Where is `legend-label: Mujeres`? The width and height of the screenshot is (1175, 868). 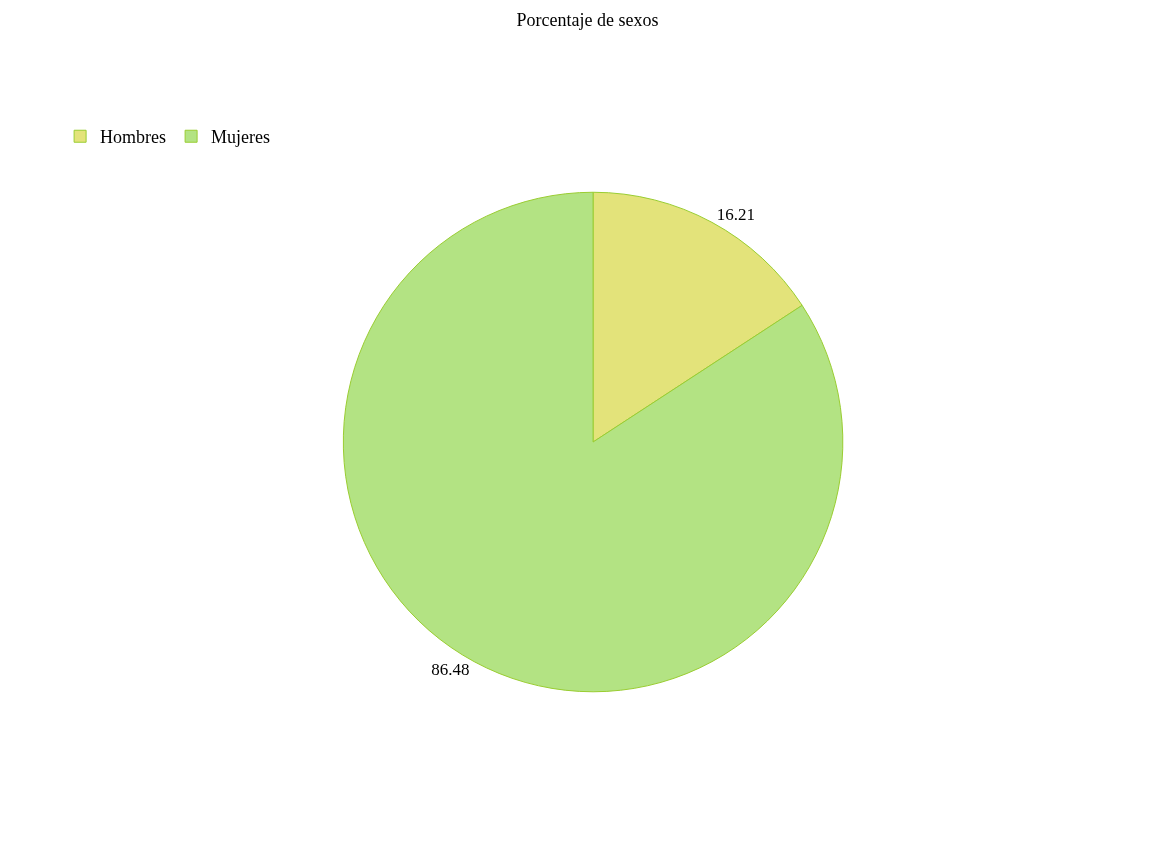 legend-label: Mujeres is located at coordinates (241, 137).